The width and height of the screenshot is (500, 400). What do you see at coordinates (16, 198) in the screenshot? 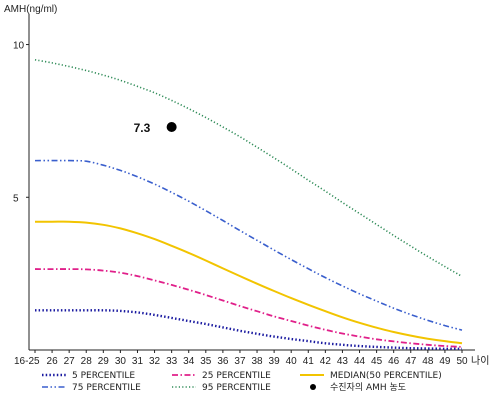
I see `y-tick-label: 5` at bounding box center [16, 198].